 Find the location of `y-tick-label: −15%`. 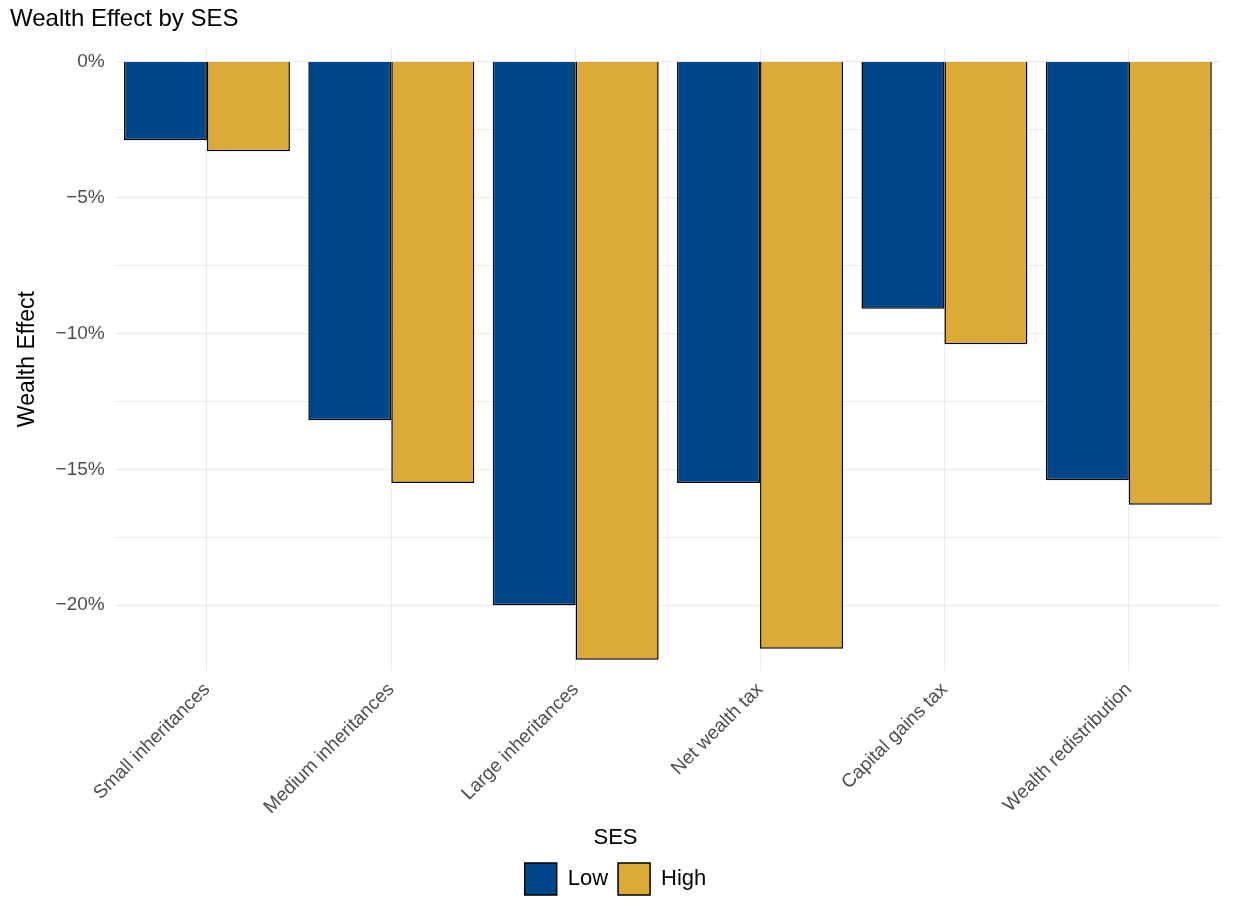

y-tick-label: −15% is located at coordinates (80, 468).